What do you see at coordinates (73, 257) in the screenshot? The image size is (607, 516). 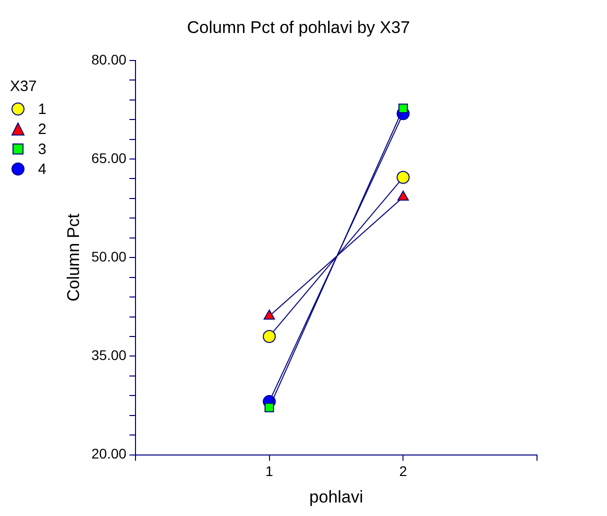 I see `y-axis-title: Column Pct` at bounding box center [73, 257].